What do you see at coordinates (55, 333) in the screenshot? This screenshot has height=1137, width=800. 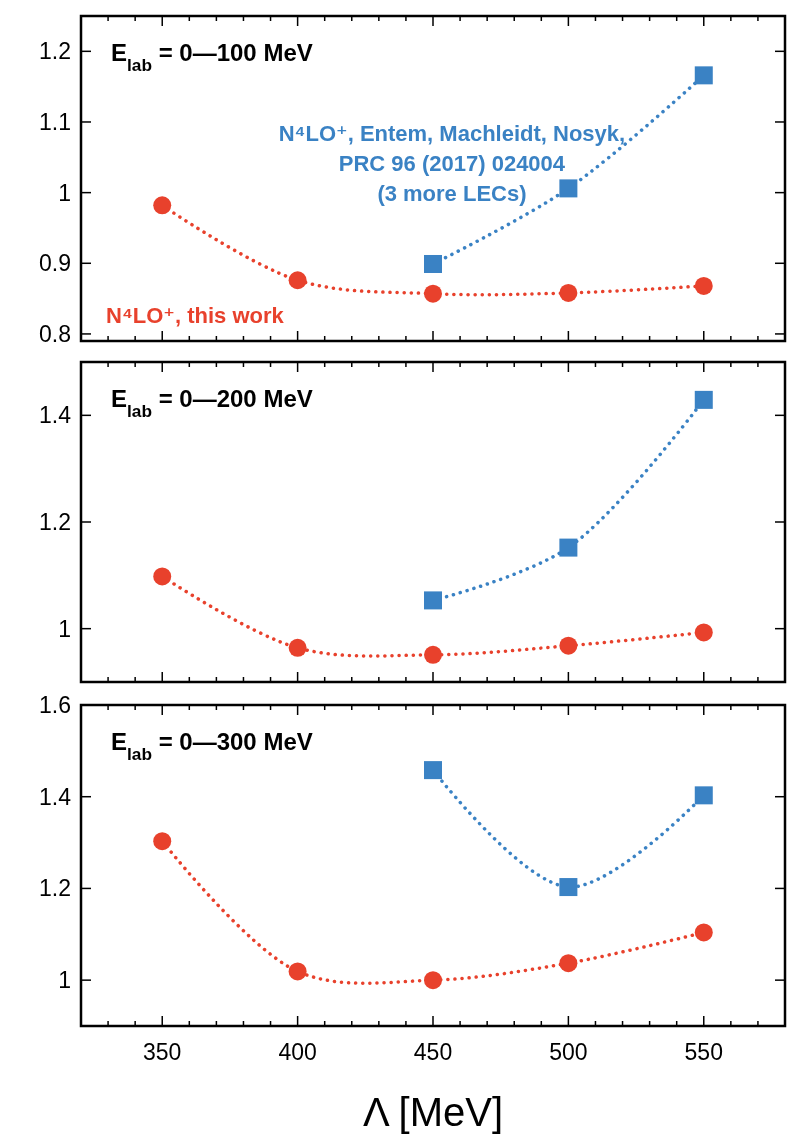 I see `y-tick-label: 0.8` at bounding box center [55, 333].